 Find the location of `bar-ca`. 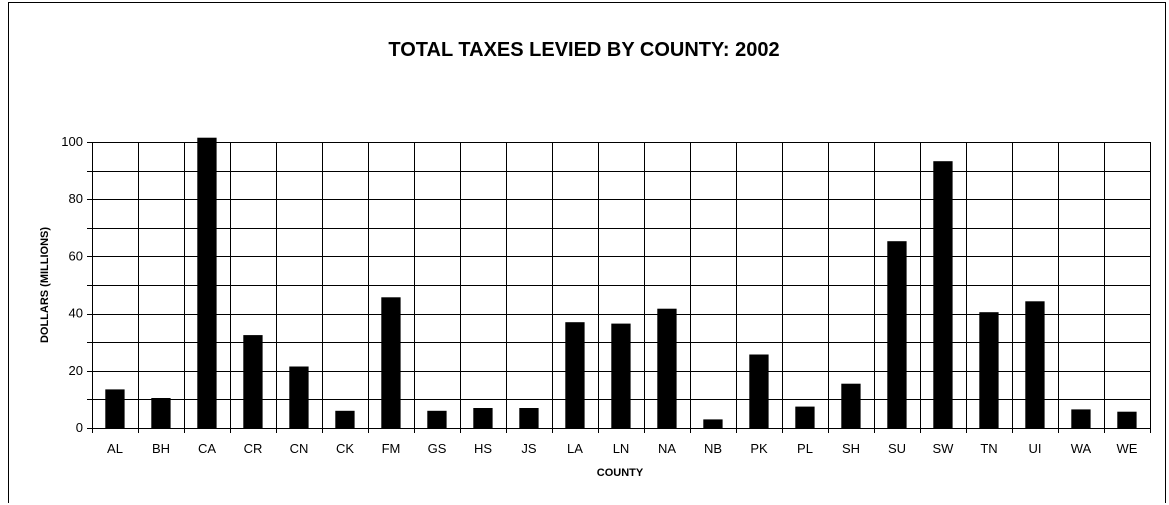

bar-ca is located at coordinates (207, 282).